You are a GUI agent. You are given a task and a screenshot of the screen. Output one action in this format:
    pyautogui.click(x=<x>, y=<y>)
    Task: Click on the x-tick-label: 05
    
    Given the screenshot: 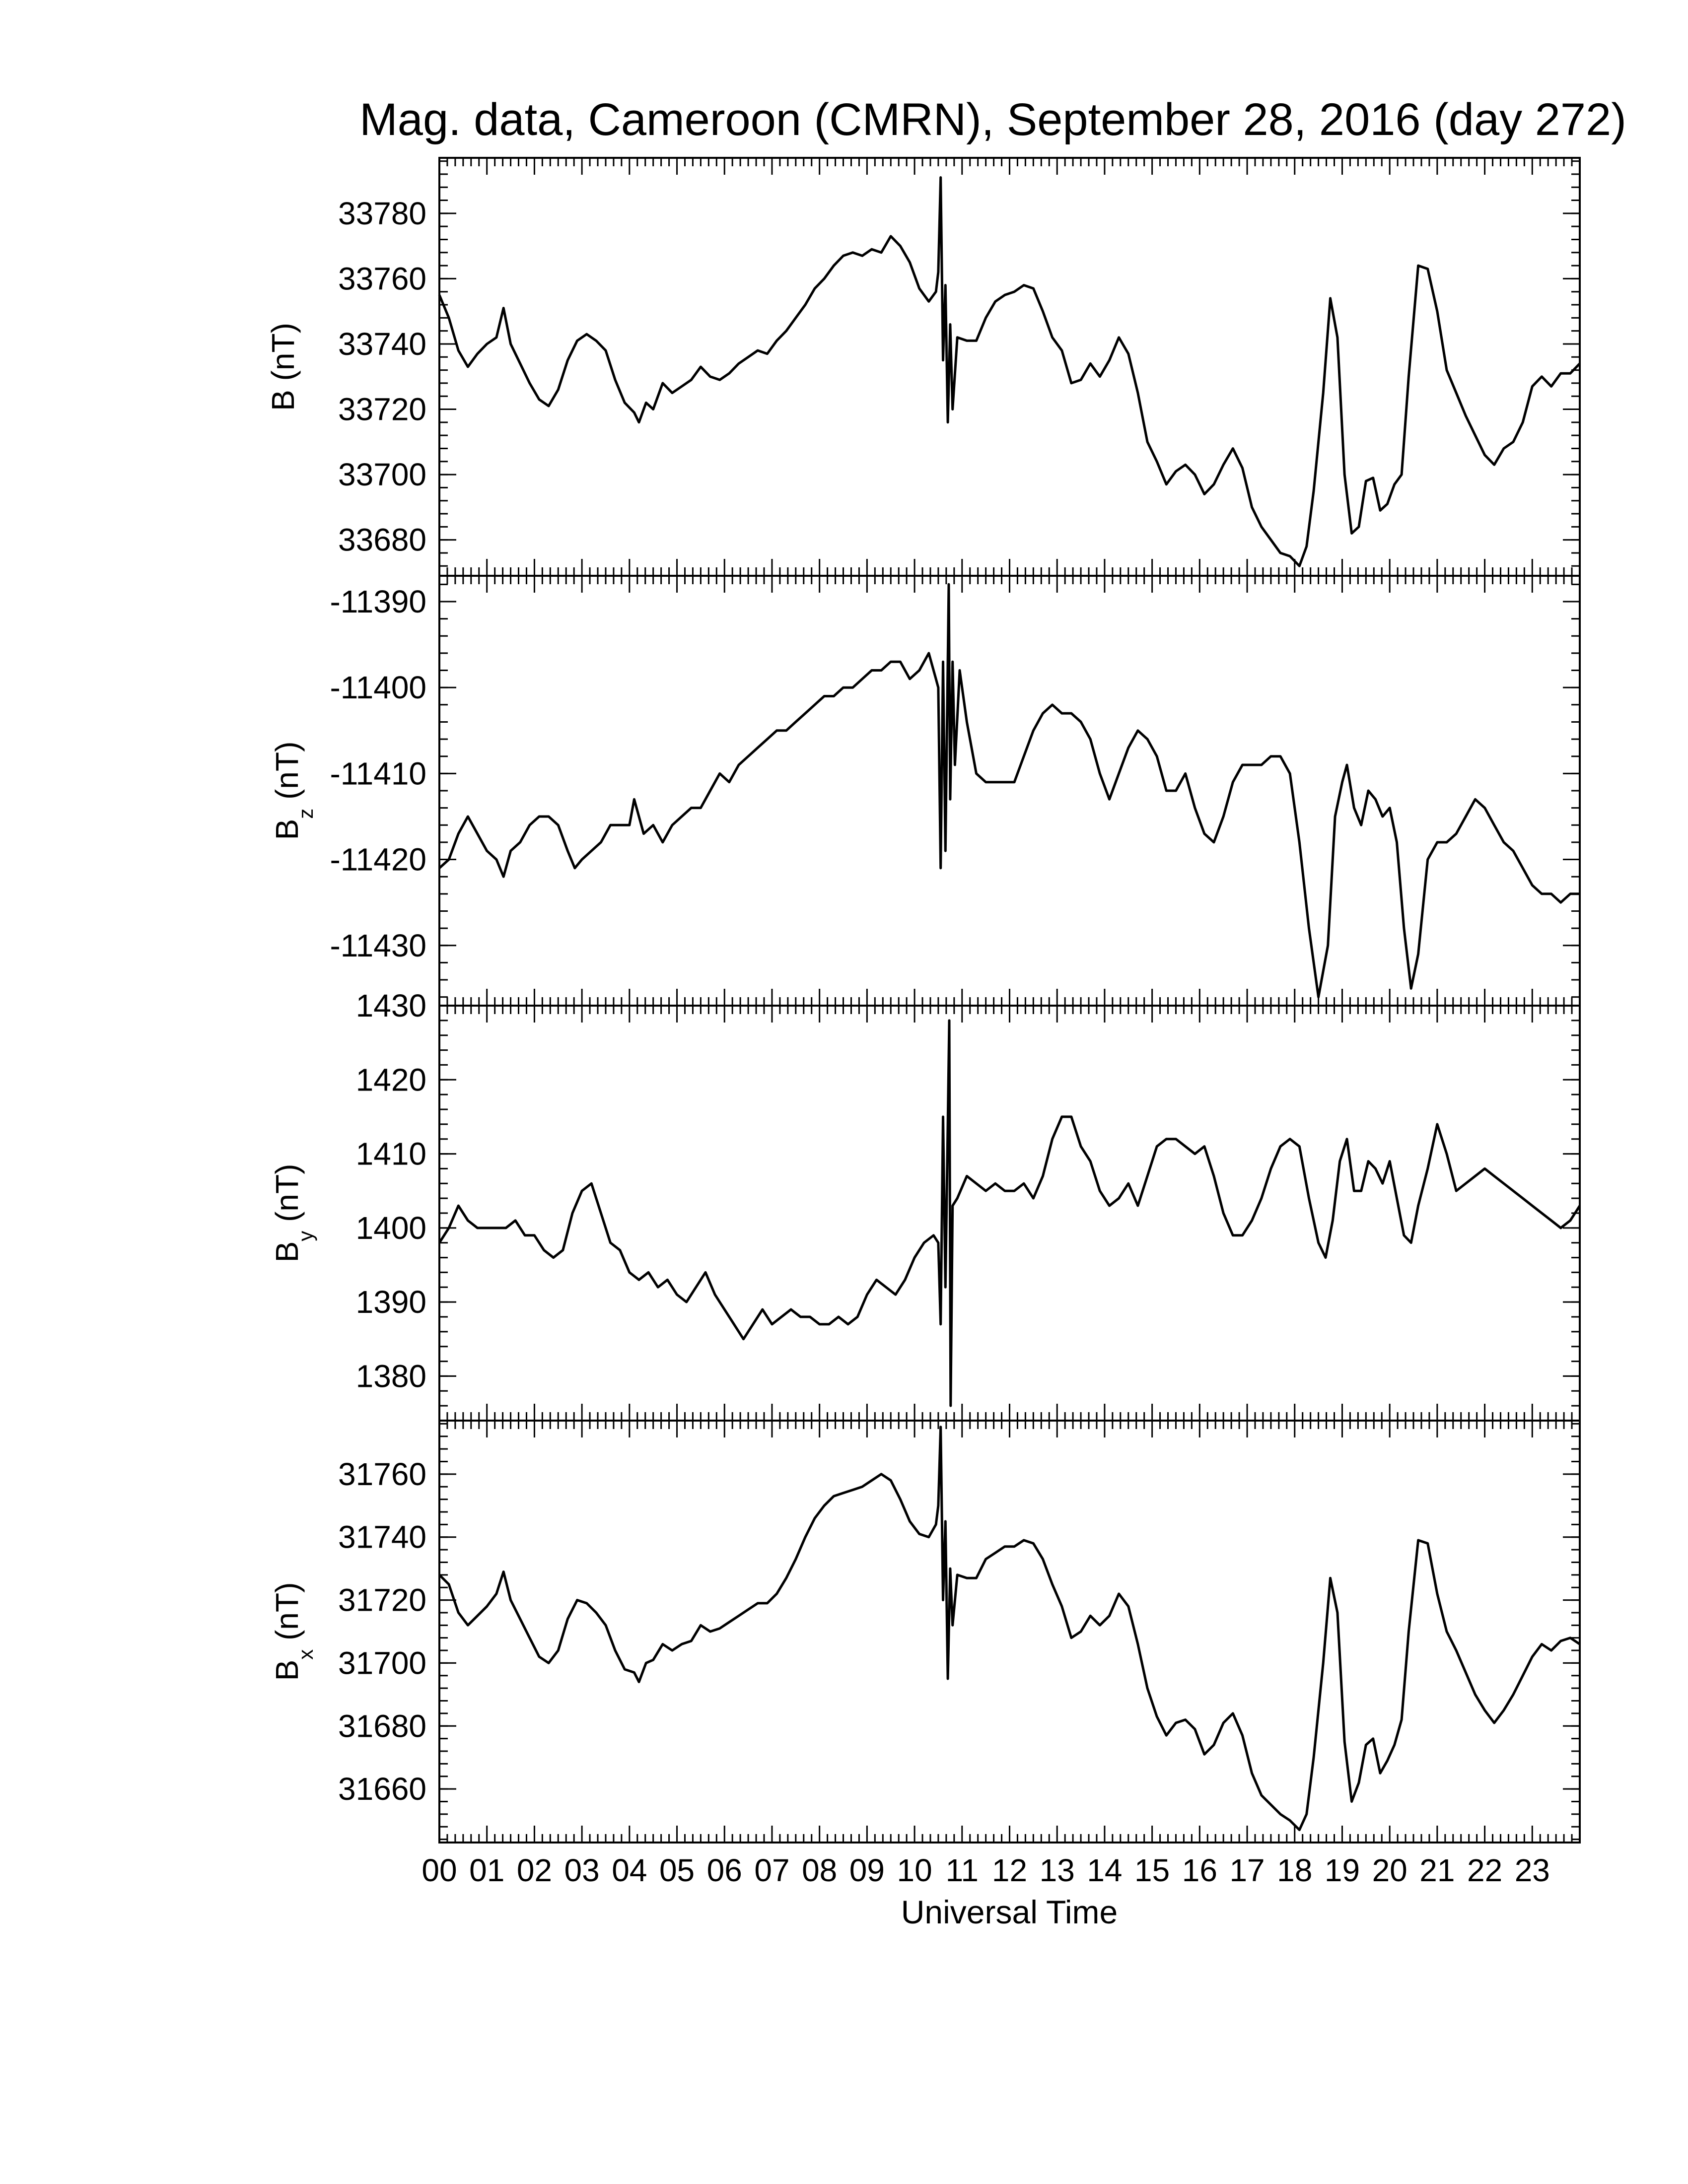 What is the action you would take?
    pyautogui.click(x=677, y=1870)
    